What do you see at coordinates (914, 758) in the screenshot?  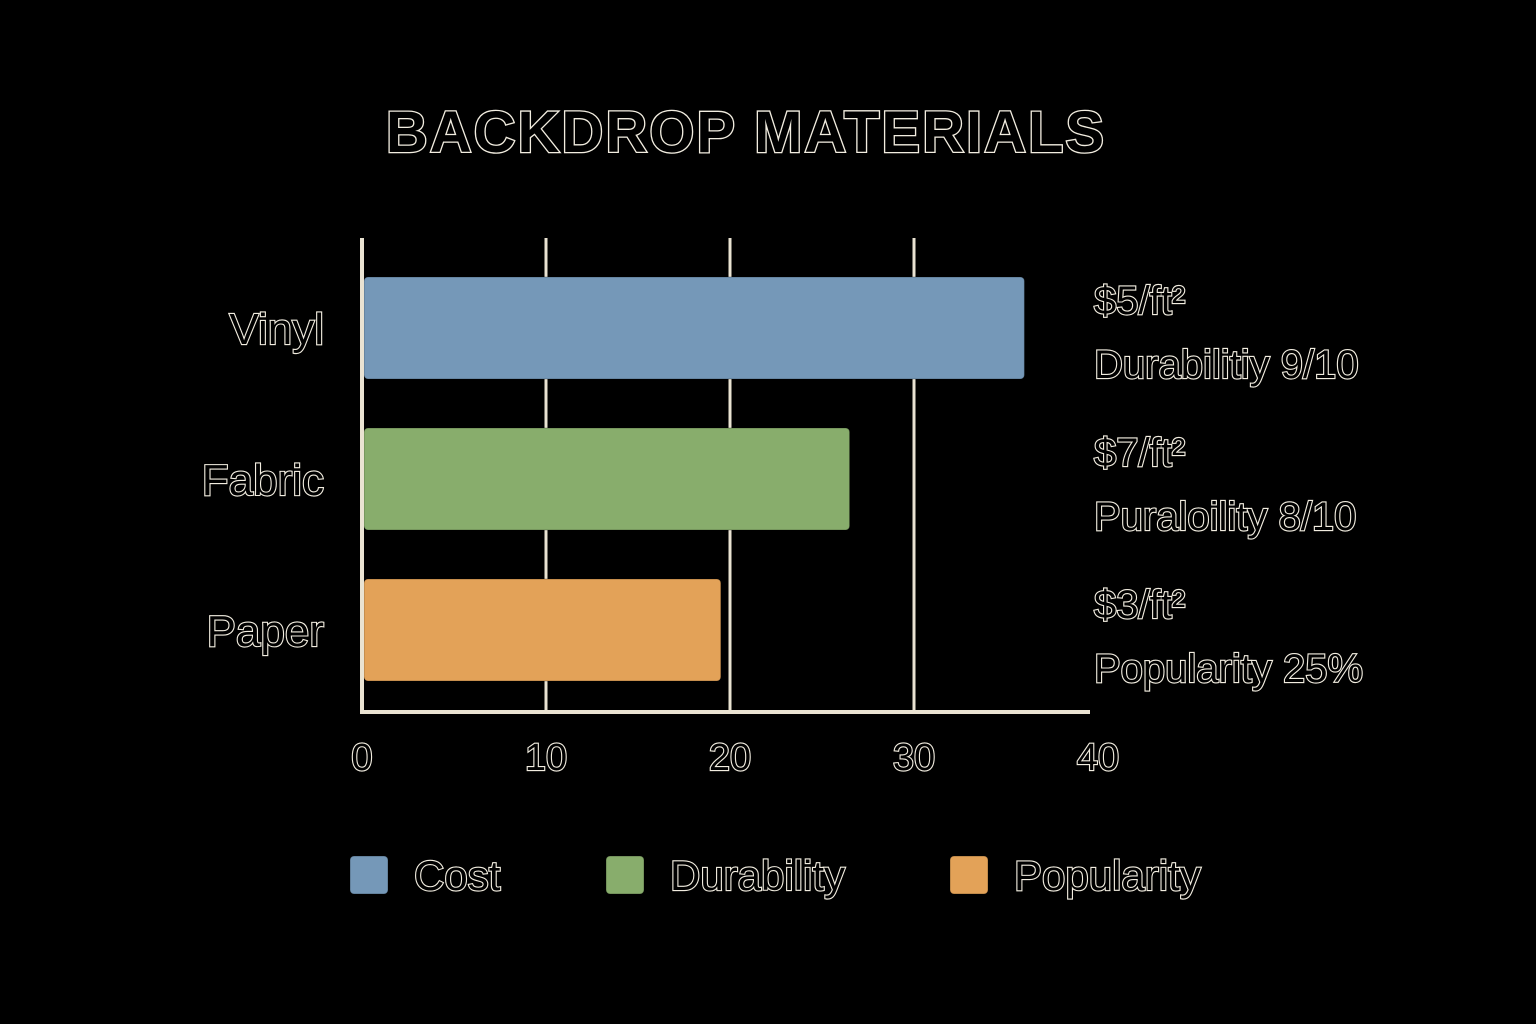 I see `x-tick-label-3: 30` at bounding box center [914, 758].